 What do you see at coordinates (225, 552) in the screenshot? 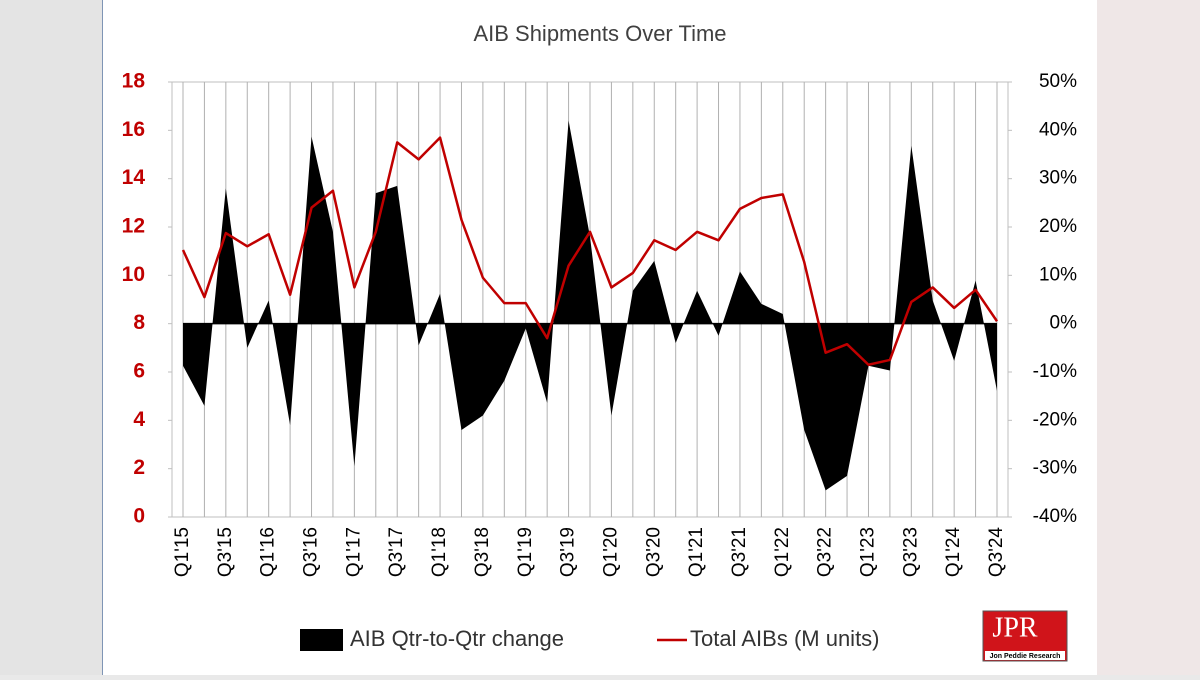
I see `x-tick-label: Q3'15` at bounding box center [225, 552].